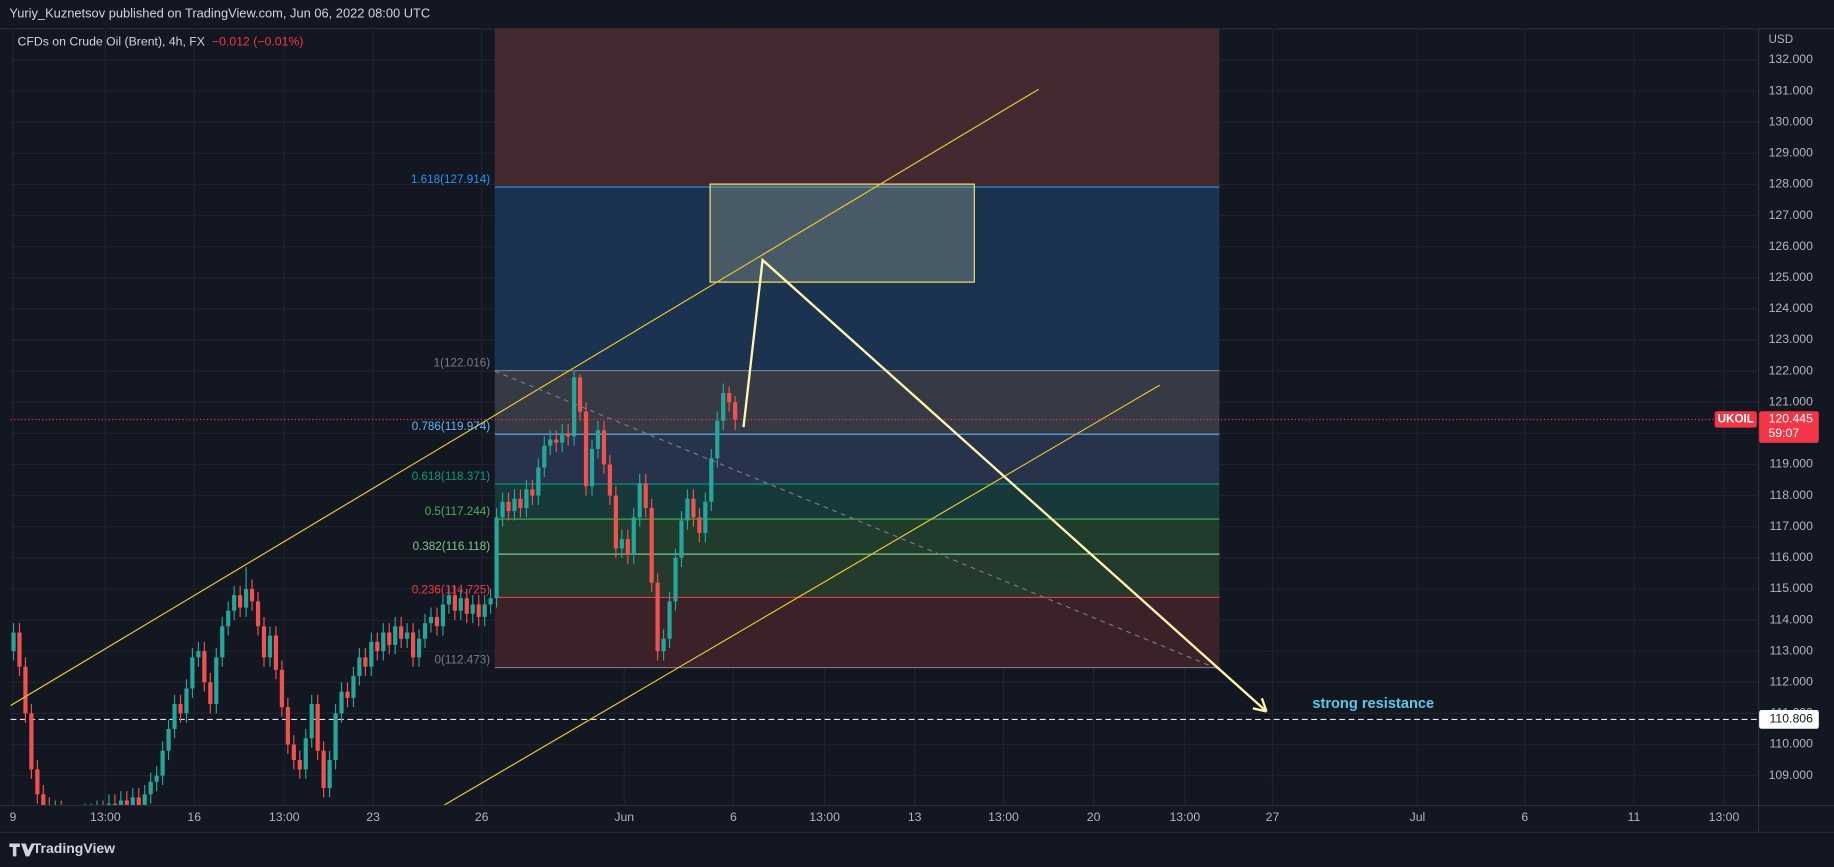  What do you see at coordinates (482, 817) in the screenshot?
I see `x-tick-label: 26` at bounding box center [482, 817].